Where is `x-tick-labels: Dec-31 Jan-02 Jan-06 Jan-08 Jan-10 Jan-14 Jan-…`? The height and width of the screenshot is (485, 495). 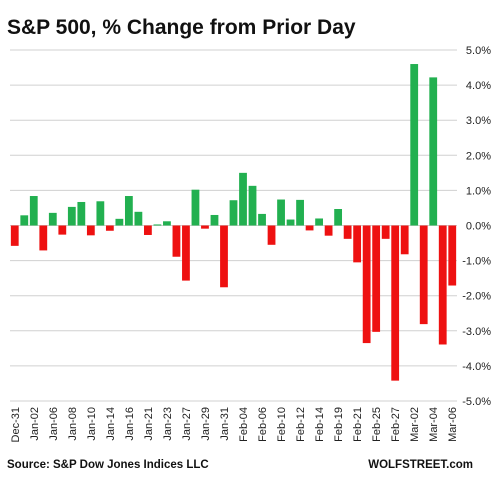
x-tick-labels: Dec-31 Jan-02 Jan-06 Jan-08 Jan-10 Jan-14 Jan-… is located at coordinates (234, 424).